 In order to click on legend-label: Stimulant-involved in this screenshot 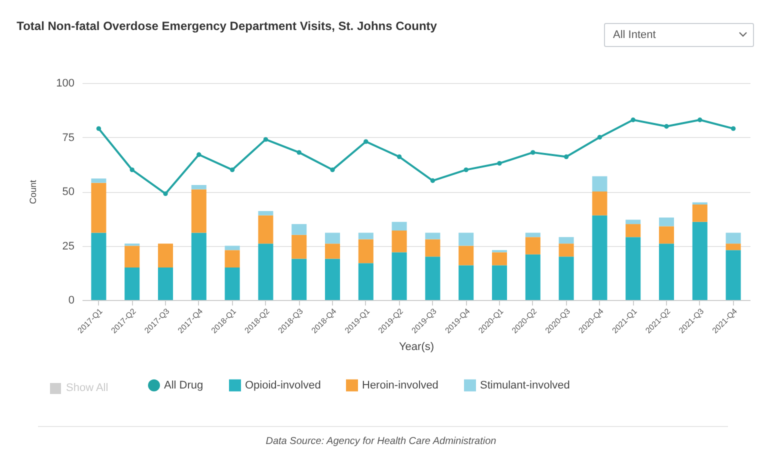, I will do `click(525, 385)`.